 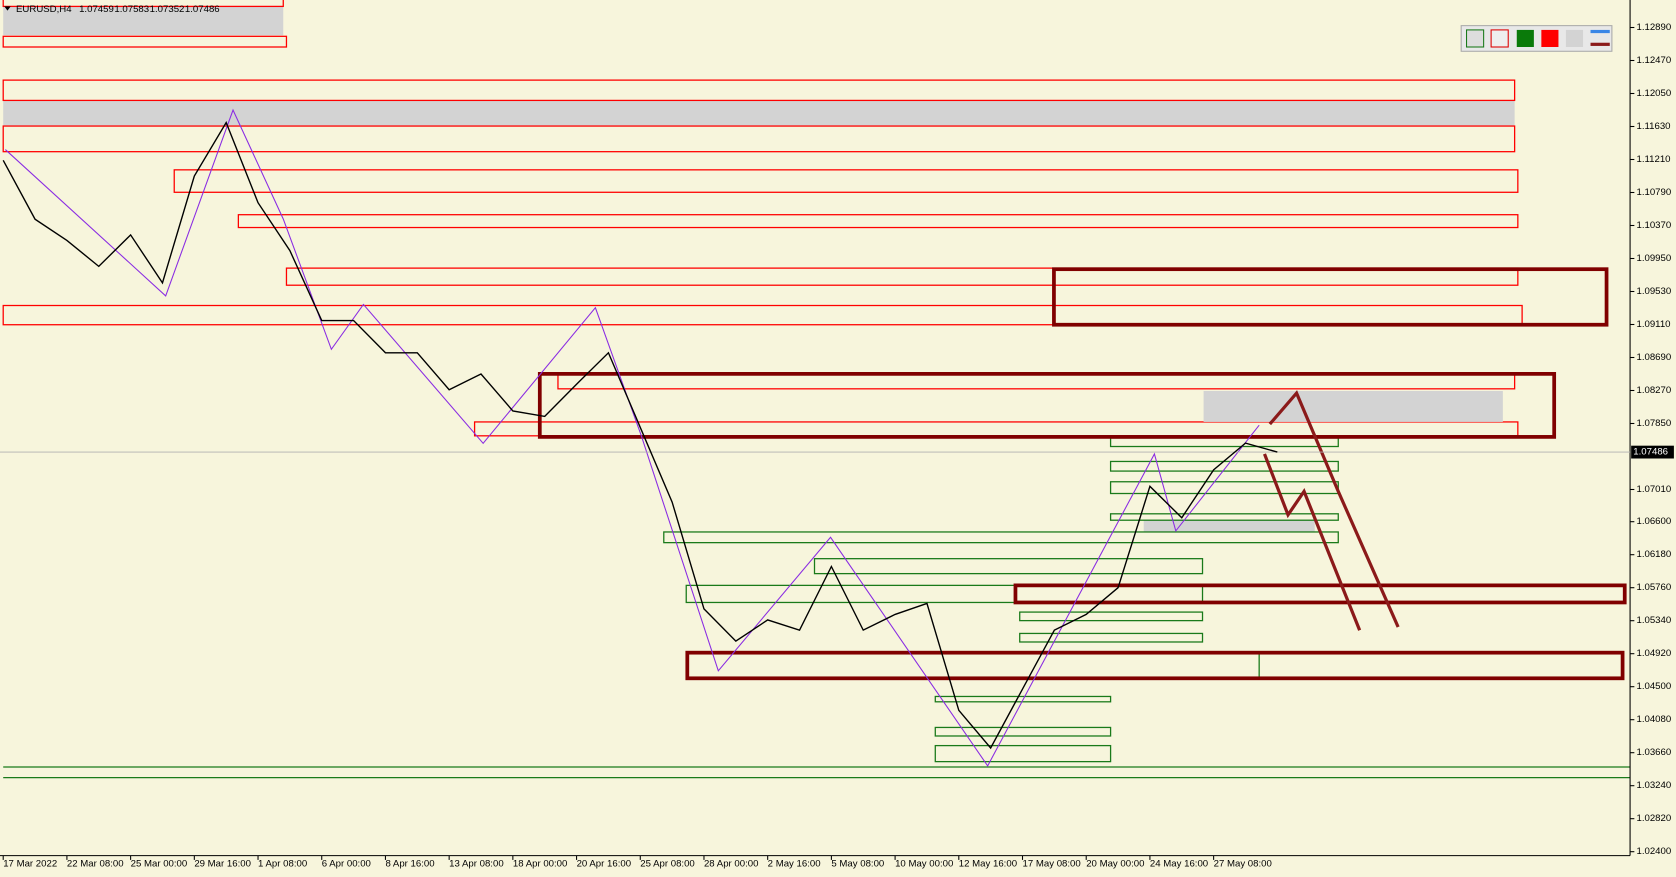 I want to click on x-tick-label: 20 Apr 16:00, so click(x=604, y=864).